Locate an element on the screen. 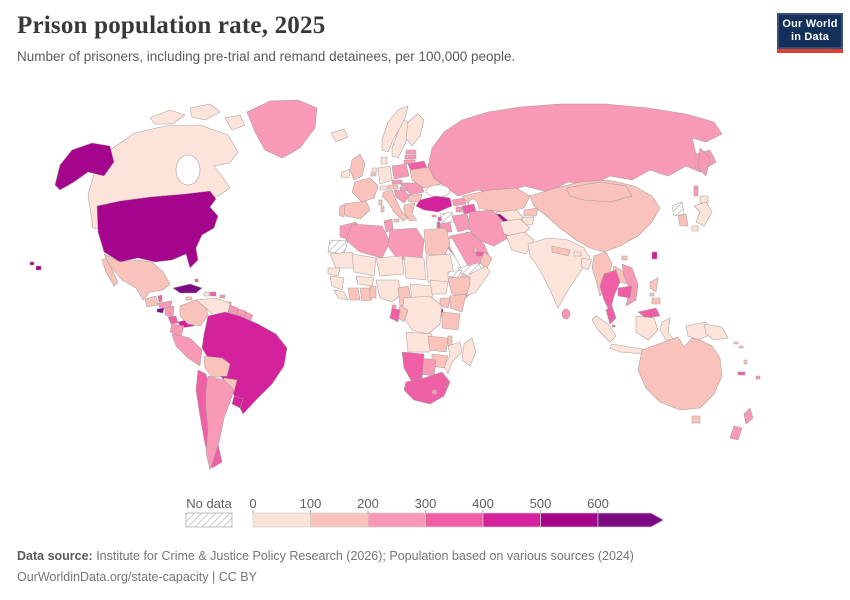 The height and width of the screenshot is (600, 850). country-portugal is located at coordinates (342, 211).